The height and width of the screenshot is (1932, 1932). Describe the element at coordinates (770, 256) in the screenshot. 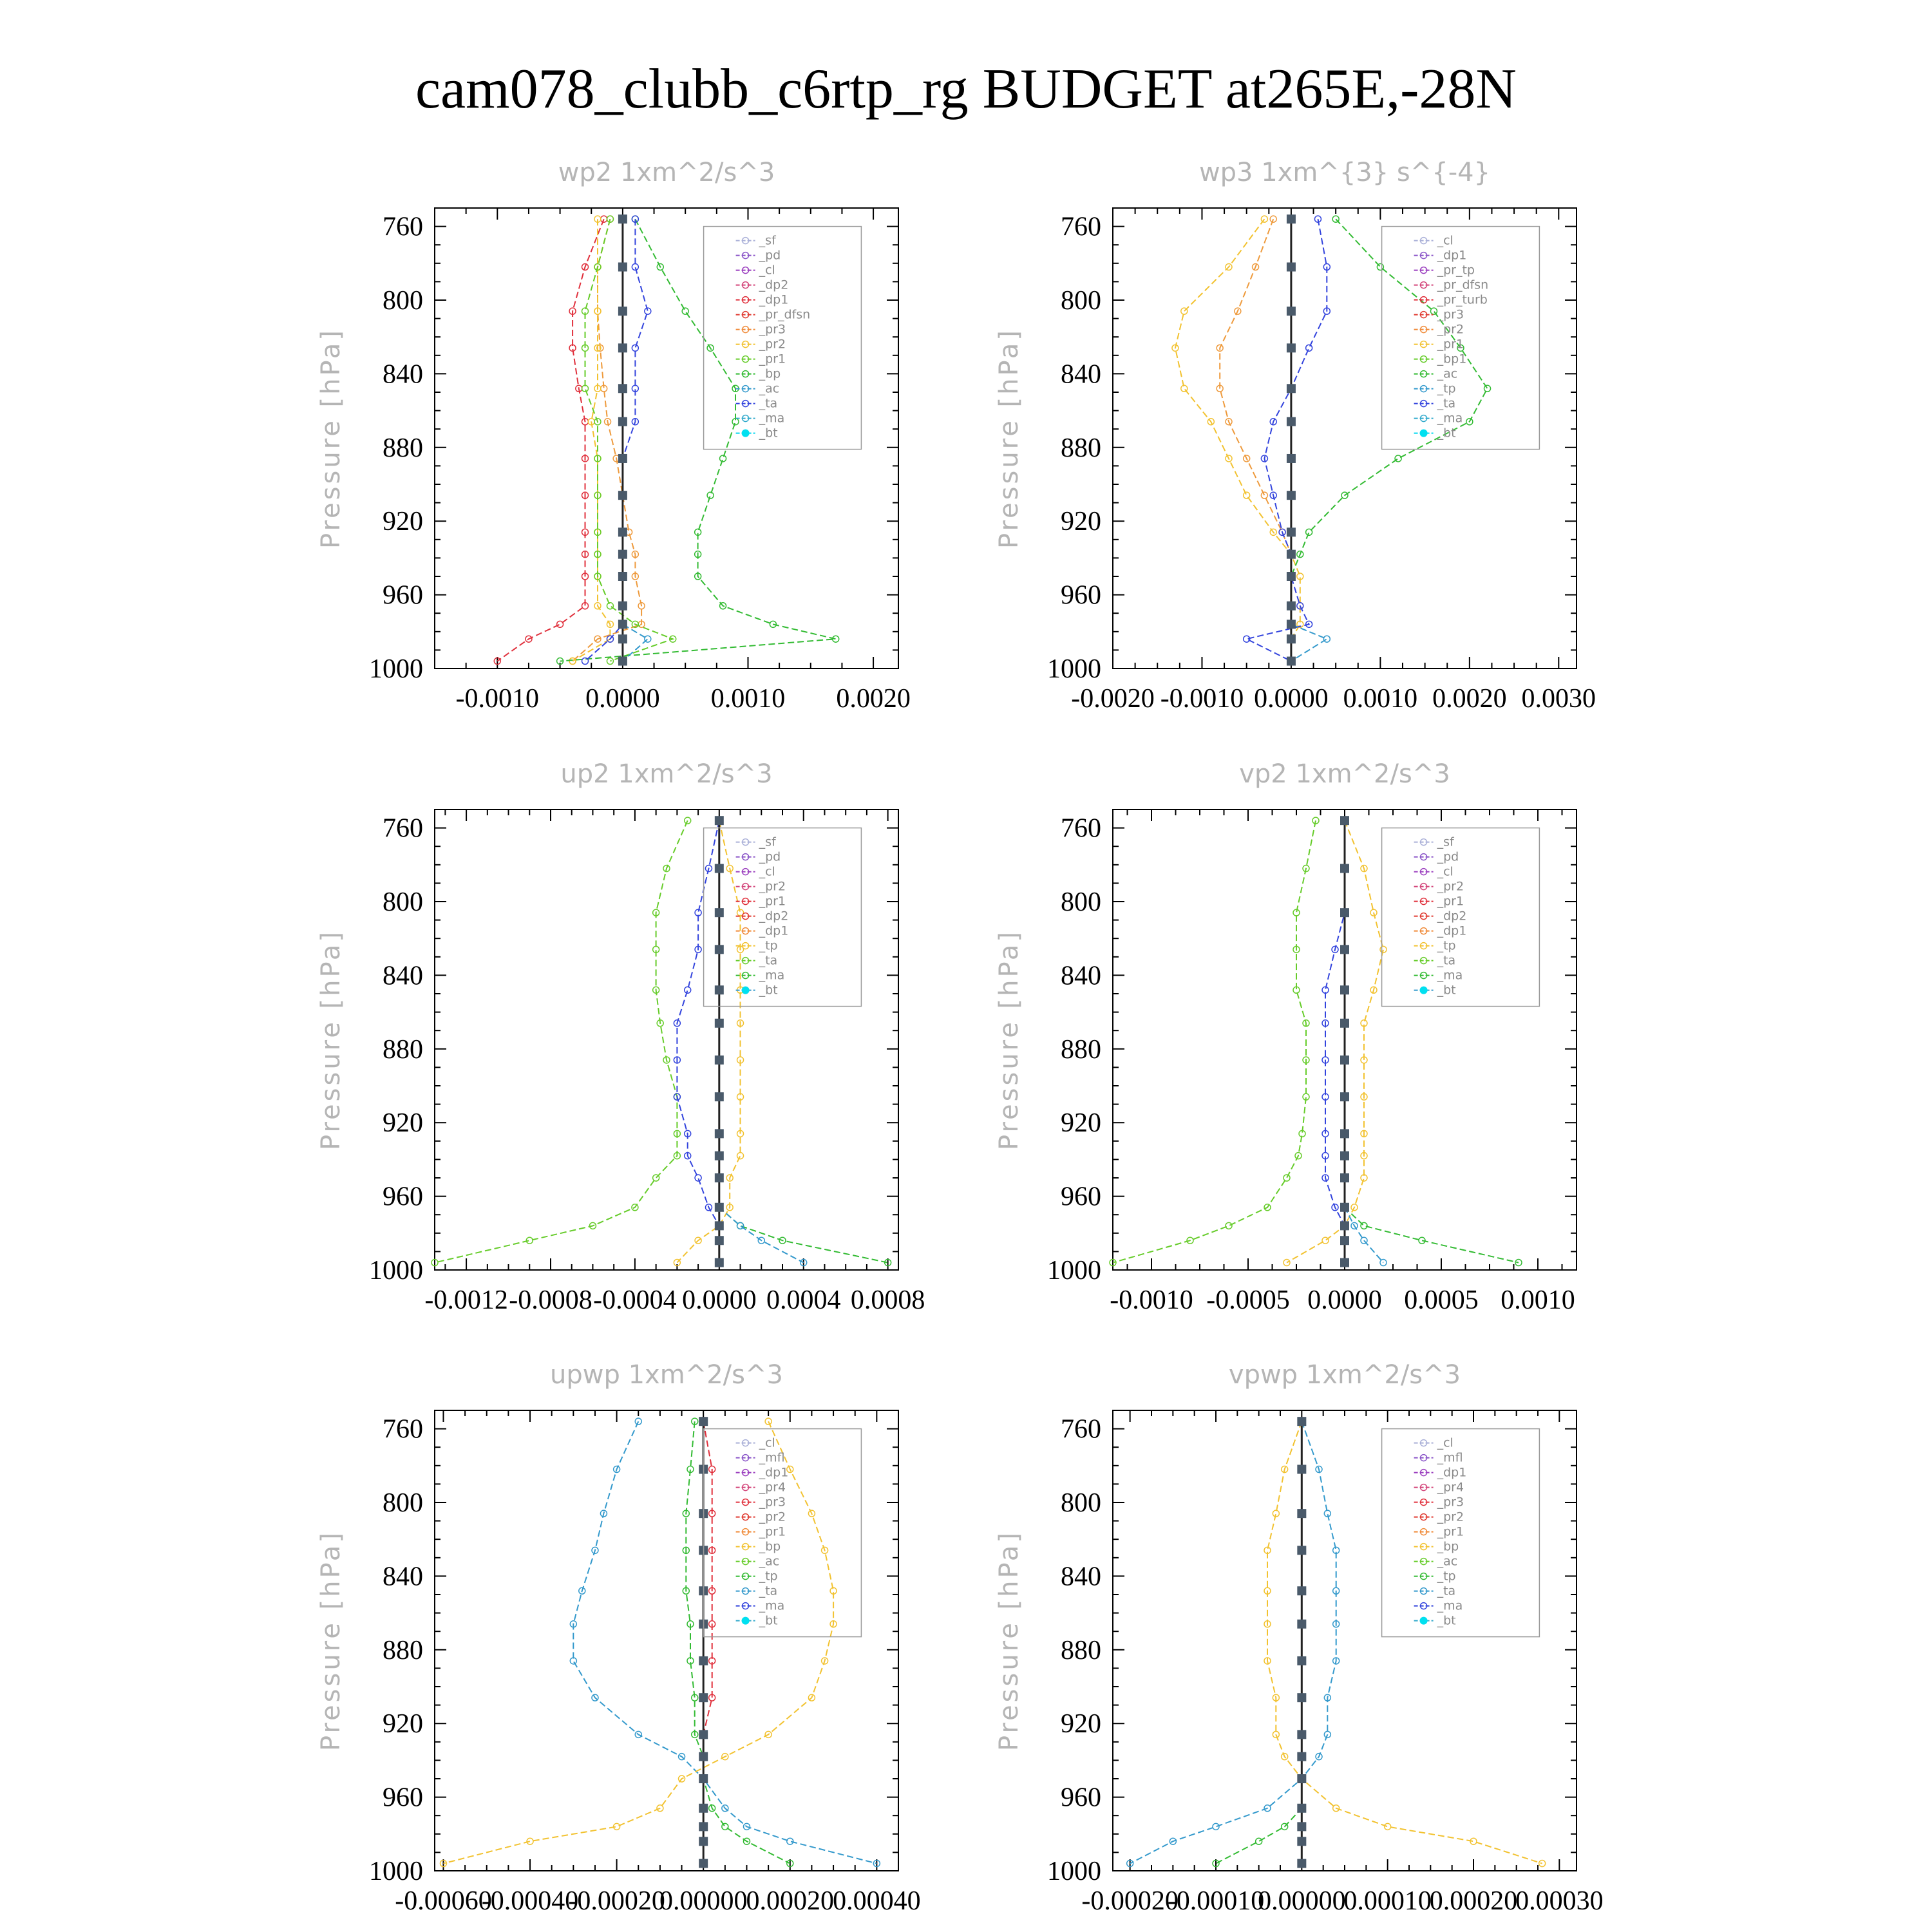

I see `legend-label: _pd` at that location.